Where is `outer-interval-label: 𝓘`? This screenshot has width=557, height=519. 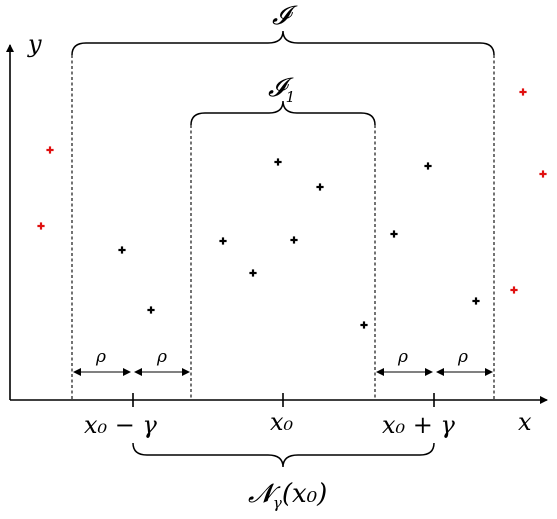
outer-interval-label: 𝓘 is located at coordinates (285, 16).